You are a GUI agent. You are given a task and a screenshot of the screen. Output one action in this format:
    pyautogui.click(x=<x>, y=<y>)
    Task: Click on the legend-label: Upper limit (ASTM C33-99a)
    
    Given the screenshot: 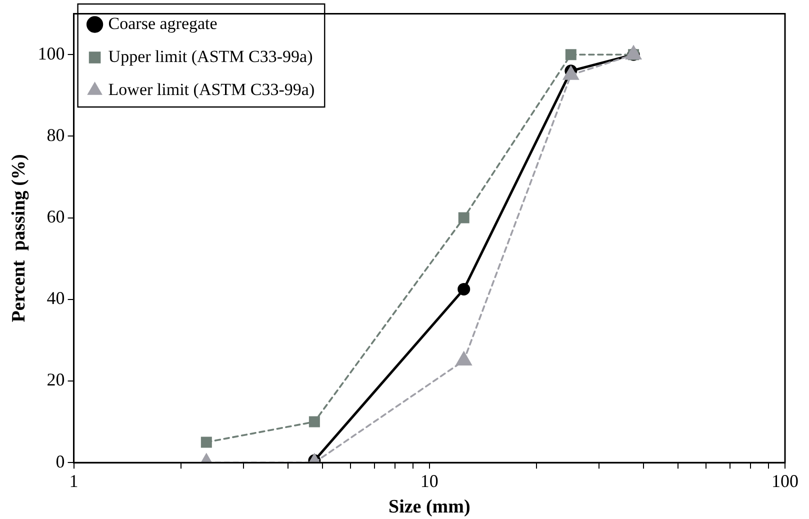 What is the action you would take?
    pyautogui.click(x=210, y=56)
    